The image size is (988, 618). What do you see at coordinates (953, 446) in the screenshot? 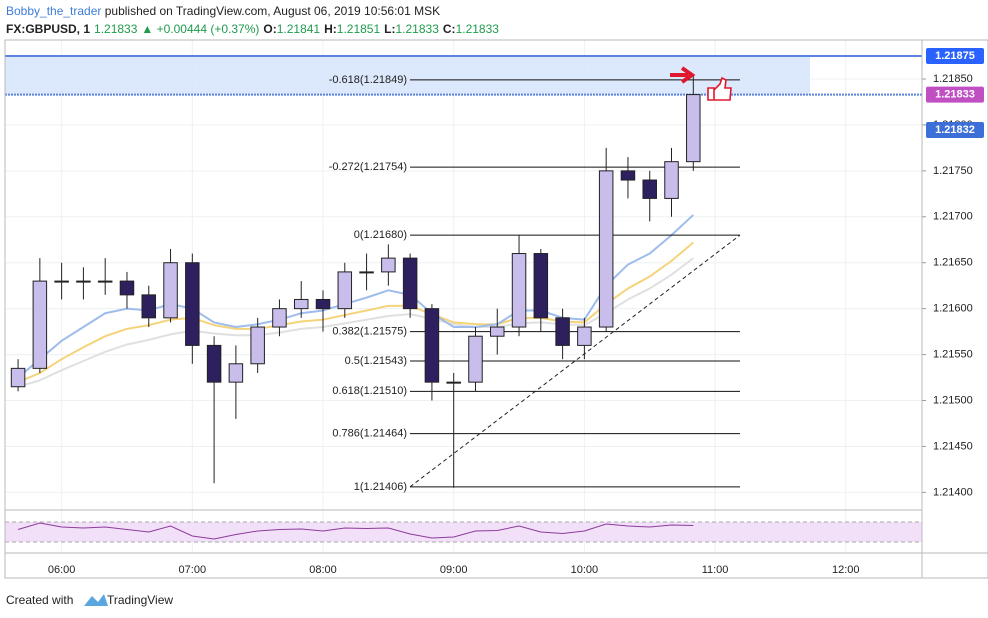
I see `y-tick-label: 1.21450` at bounding box center [953, 446].